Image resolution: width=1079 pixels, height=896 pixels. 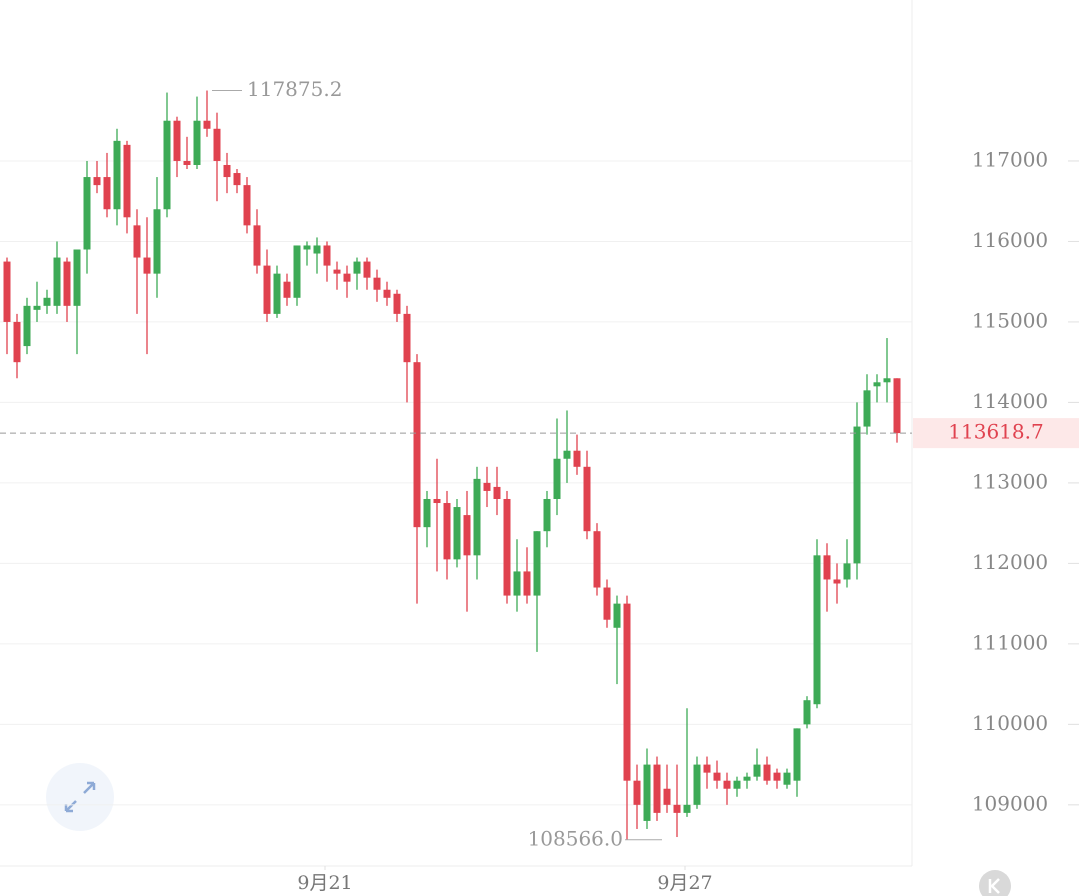 I want to click on last-price-box, so click(x=996, y=433).